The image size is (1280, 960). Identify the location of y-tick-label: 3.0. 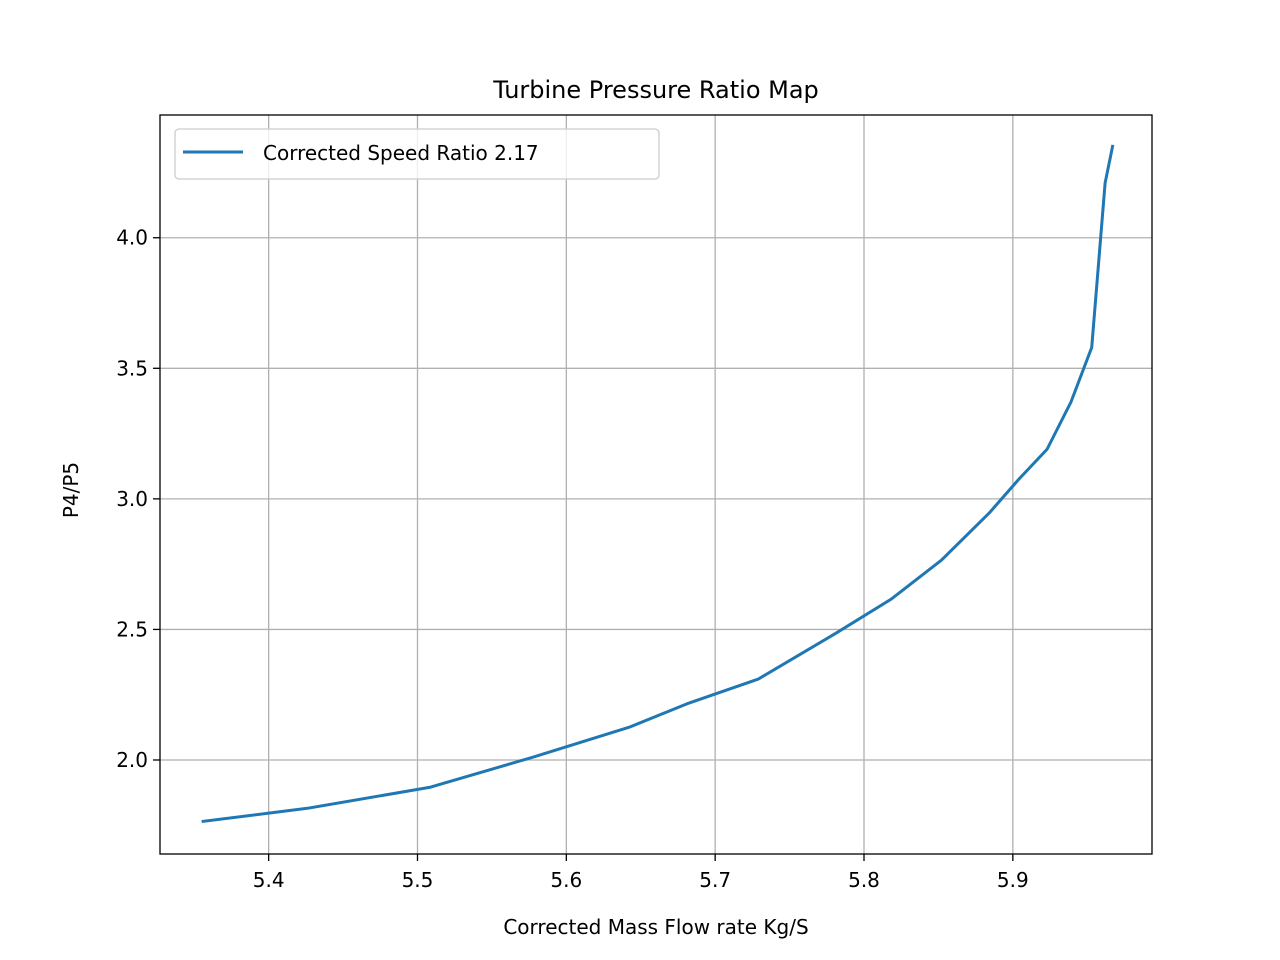
(132, 499).